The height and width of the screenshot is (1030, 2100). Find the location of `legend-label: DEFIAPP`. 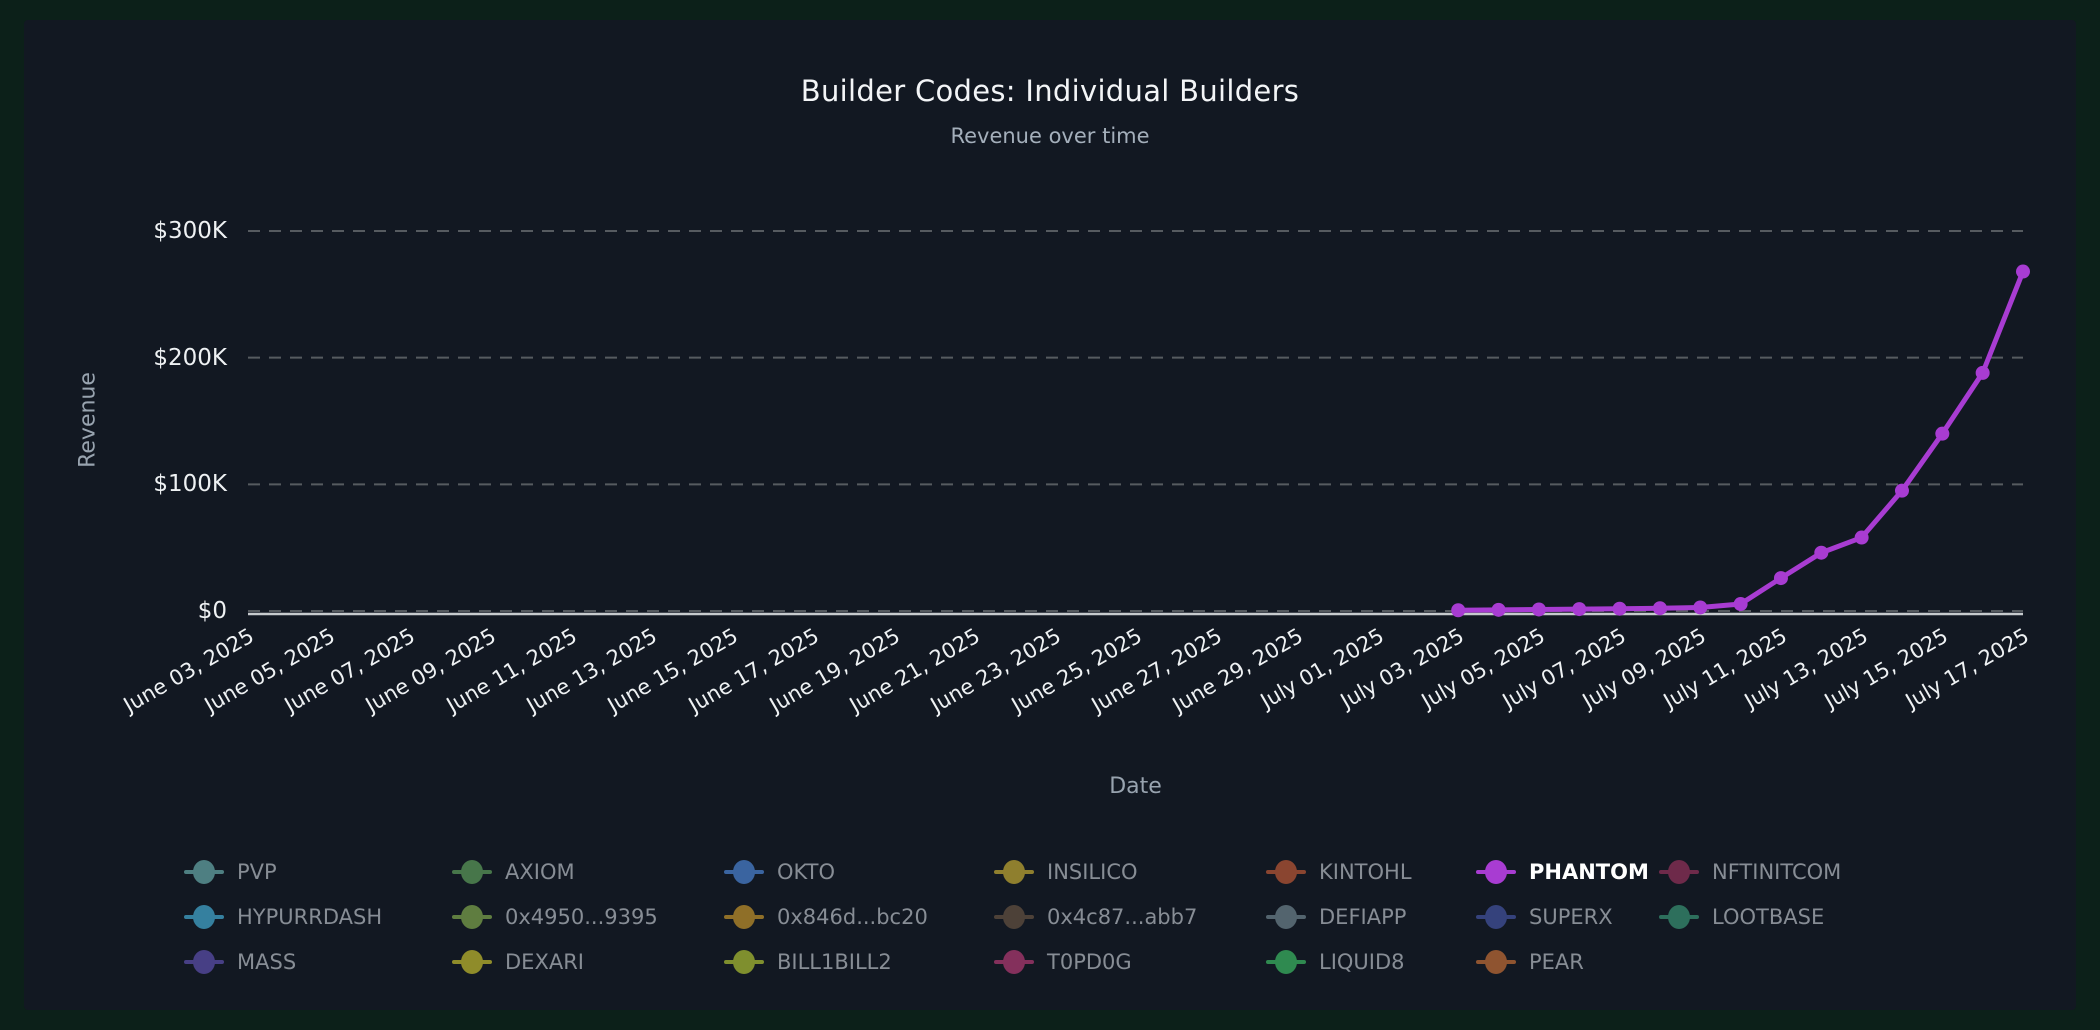

legend-label: DEFIAPP is located at coordinates (1363, 917).